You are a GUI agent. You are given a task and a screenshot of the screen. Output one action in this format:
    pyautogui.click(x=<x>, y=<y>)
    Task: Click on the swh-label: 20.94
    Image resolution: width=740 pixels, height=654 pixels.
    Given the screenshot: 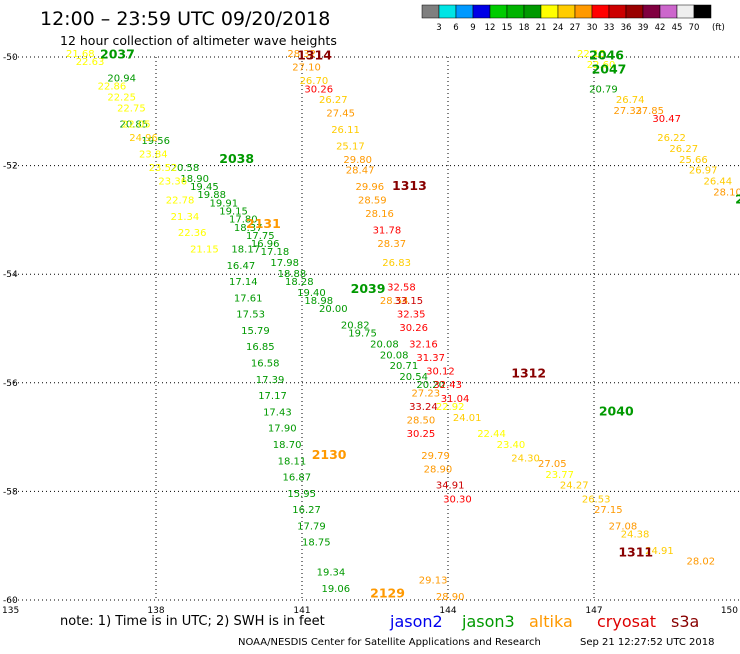 What is the action you would take?
    pyautogui.click(x=121, y=78)
    